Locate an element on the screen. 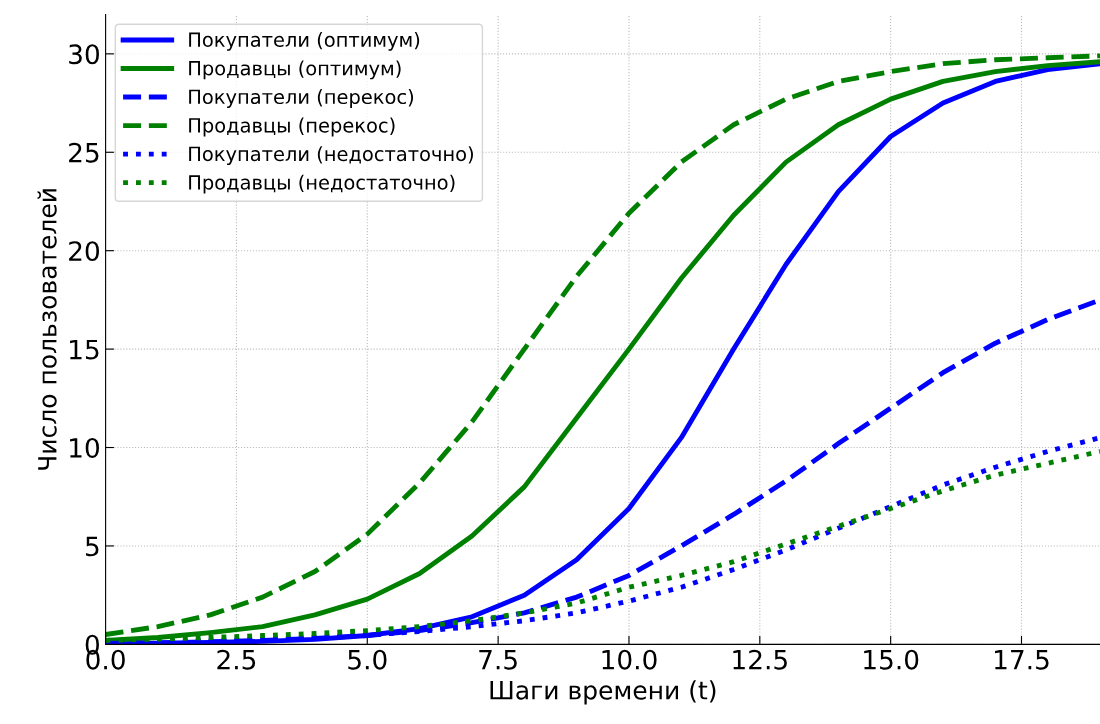 Image resolution: width=1100 pixels, height=724 pixels. y-axis-title: Число пользователей is located at coordinates (47, 329).